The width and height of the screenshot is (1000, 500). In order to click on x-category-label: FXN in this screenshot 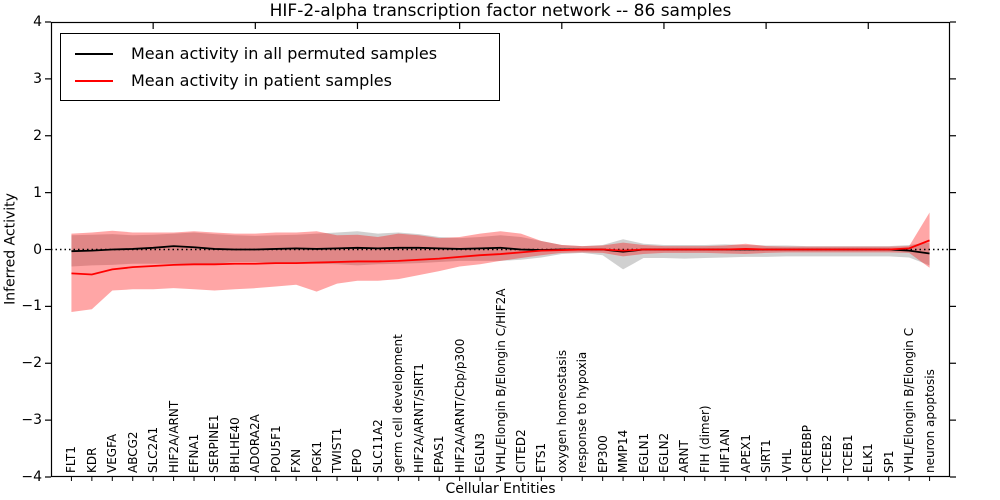, I will do `click(296, 460)`.